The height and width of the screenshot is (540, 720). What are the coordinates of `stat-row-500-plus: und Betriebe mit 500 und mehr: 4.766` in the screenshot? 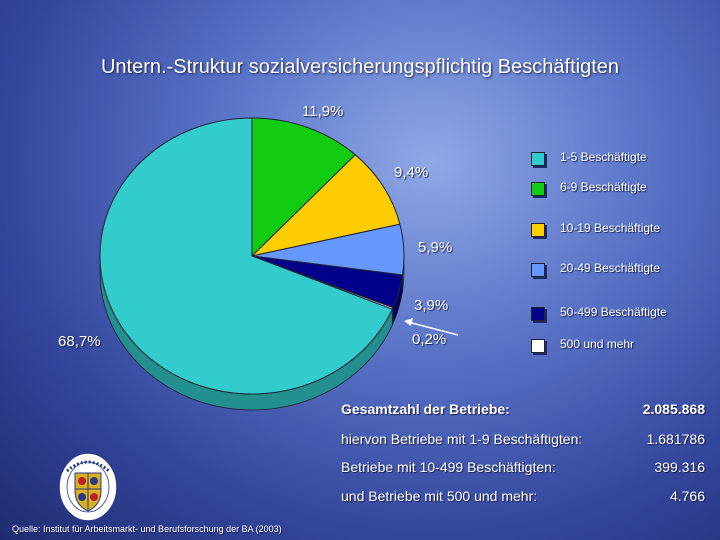 It's located at (526, 498).